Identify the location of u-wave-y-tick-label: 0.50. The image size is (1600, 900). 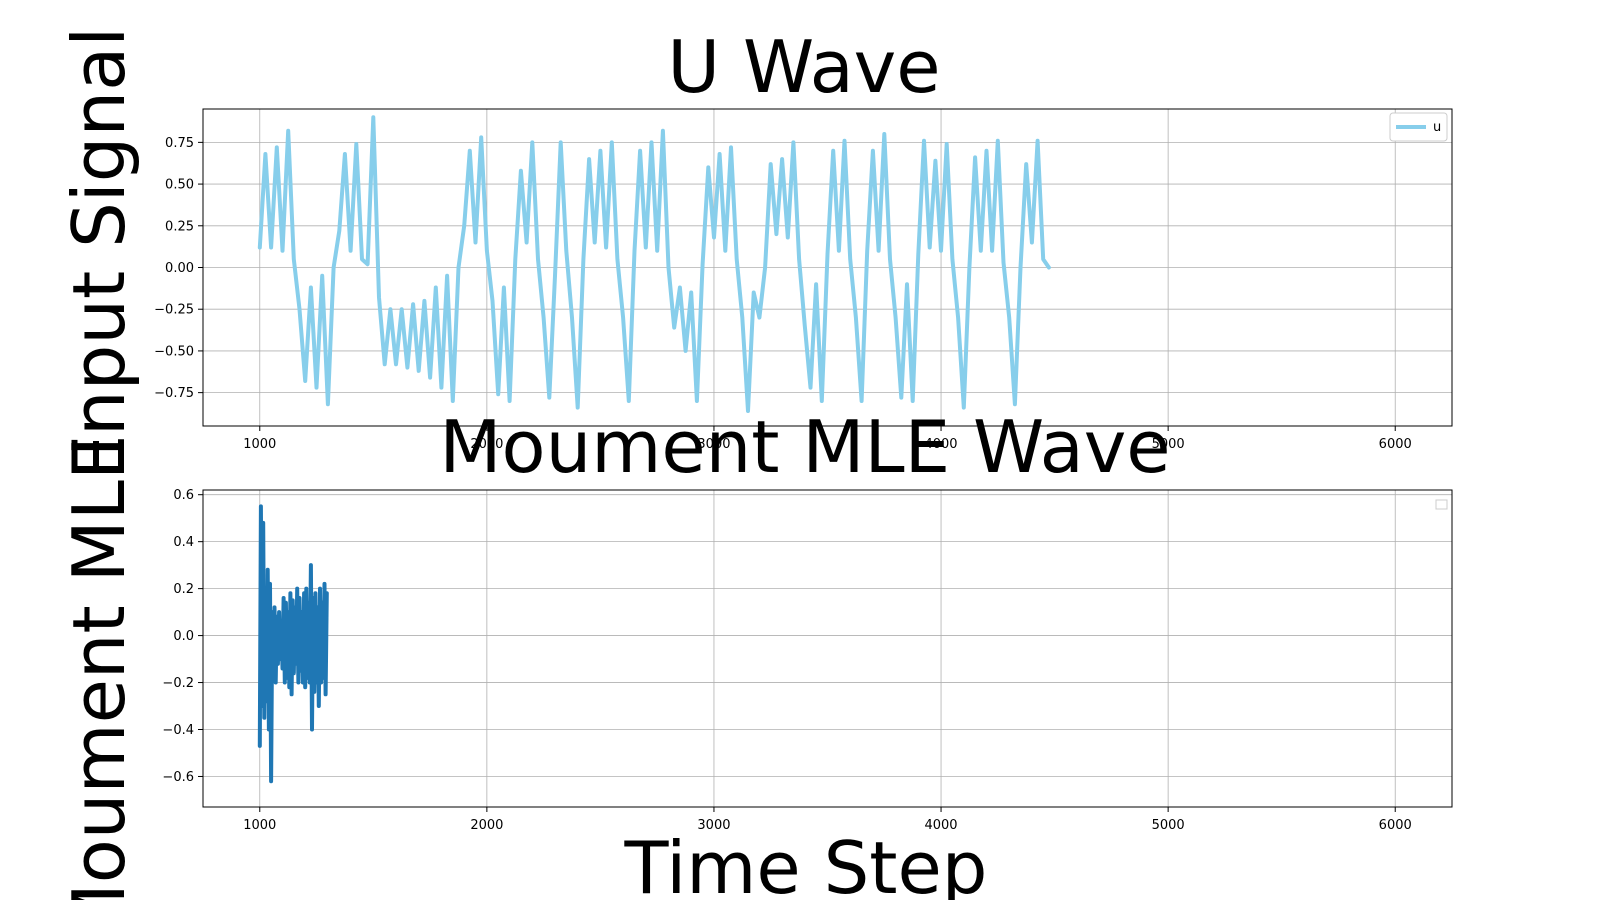
(179, 185).